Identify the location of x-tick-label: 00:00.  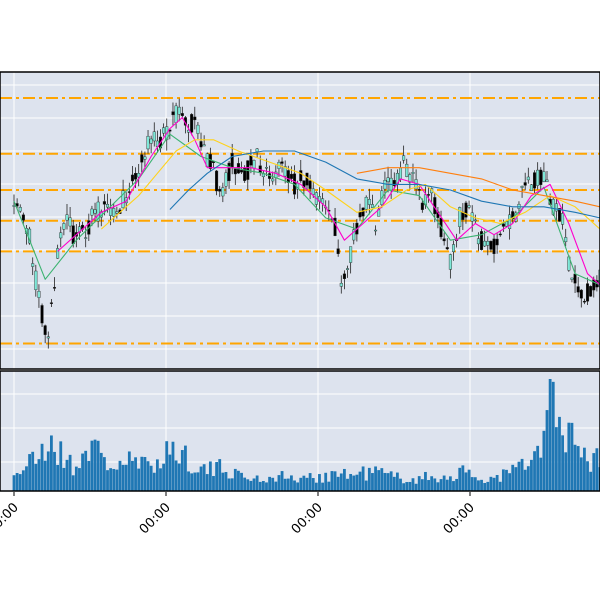
(155, 518).